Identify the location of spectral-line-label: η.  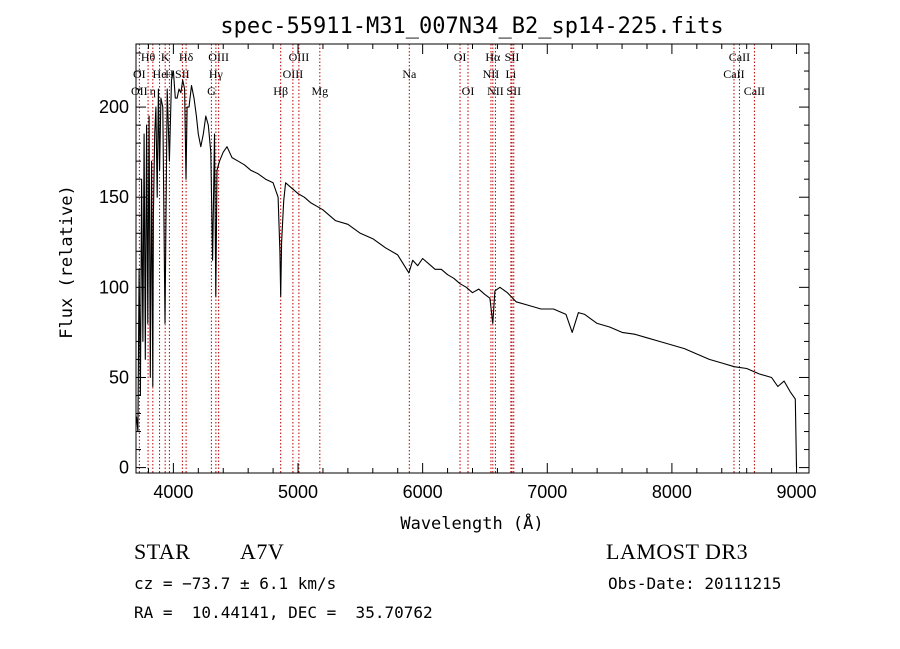
(153, 91).